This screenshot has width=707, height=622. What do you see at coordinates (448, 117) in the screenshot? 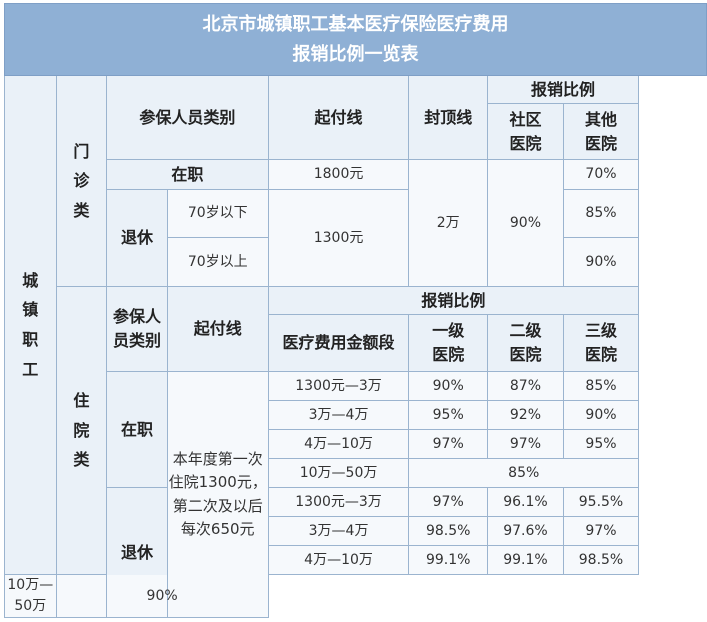
I see `outpatient-header-cap: 封顶线` at bounding box center [448, 117].